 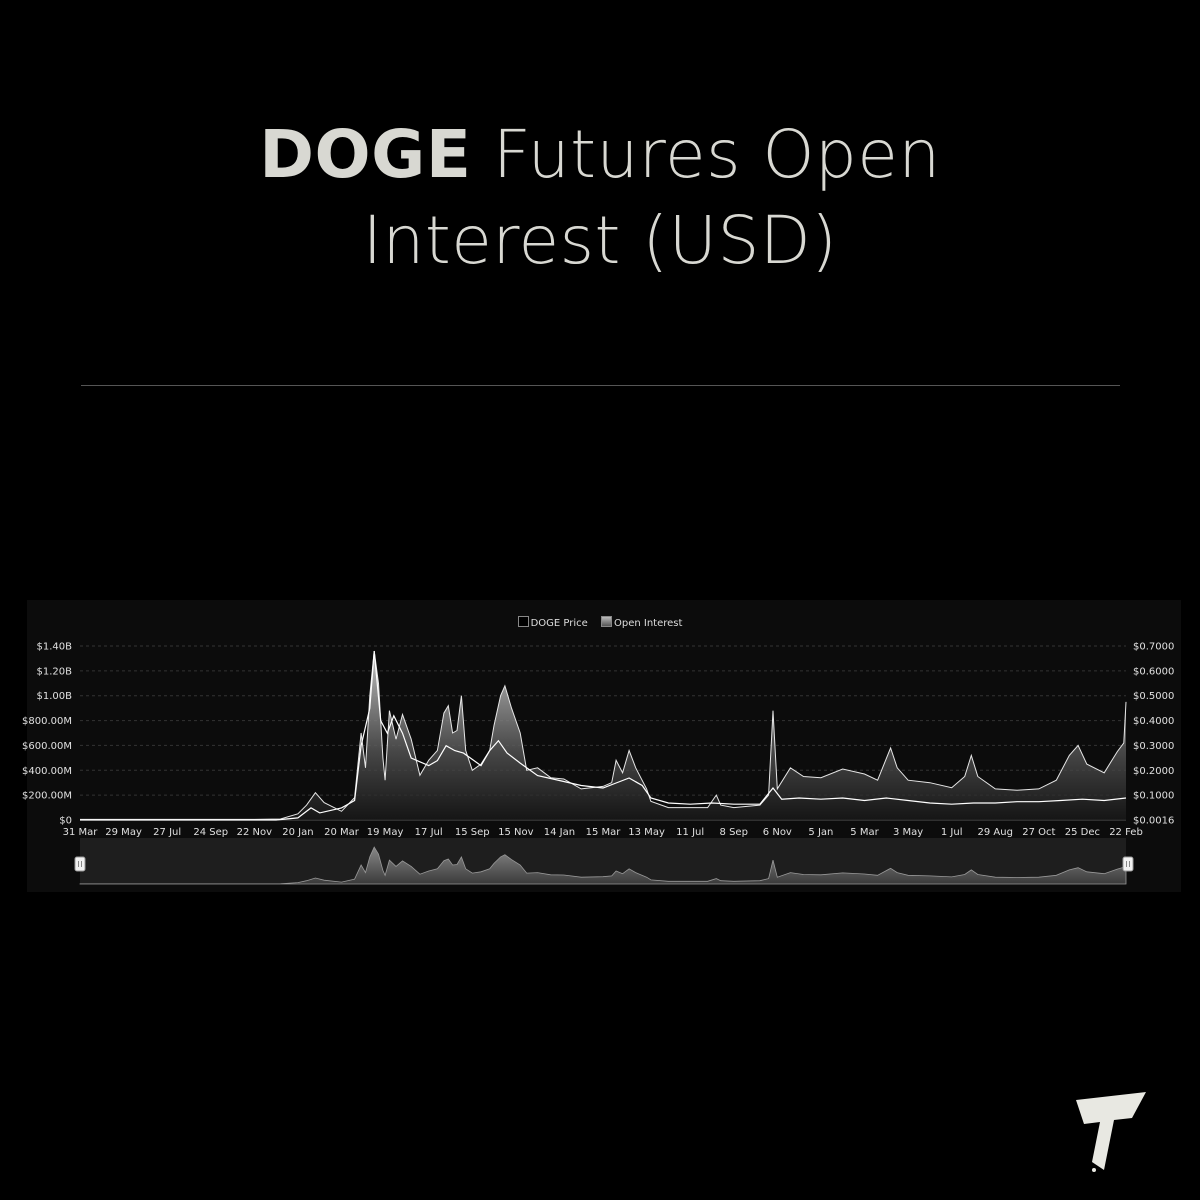 I want to click on x-tick-label: 25 Dec, so click(x=1082, y=832).